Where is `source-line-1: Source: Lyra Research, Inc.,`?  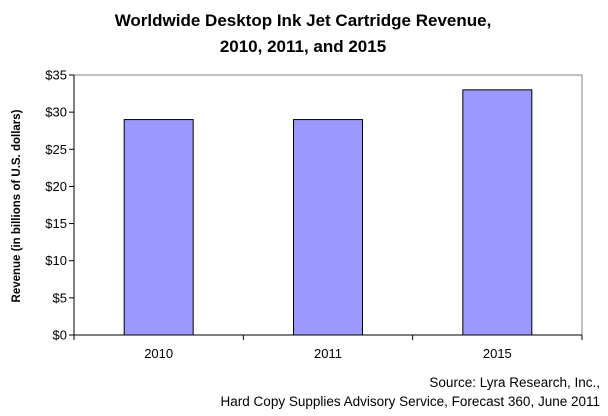 source-line-1: Source: Lyra Research, Inc., is located at coordinates (514, 382).